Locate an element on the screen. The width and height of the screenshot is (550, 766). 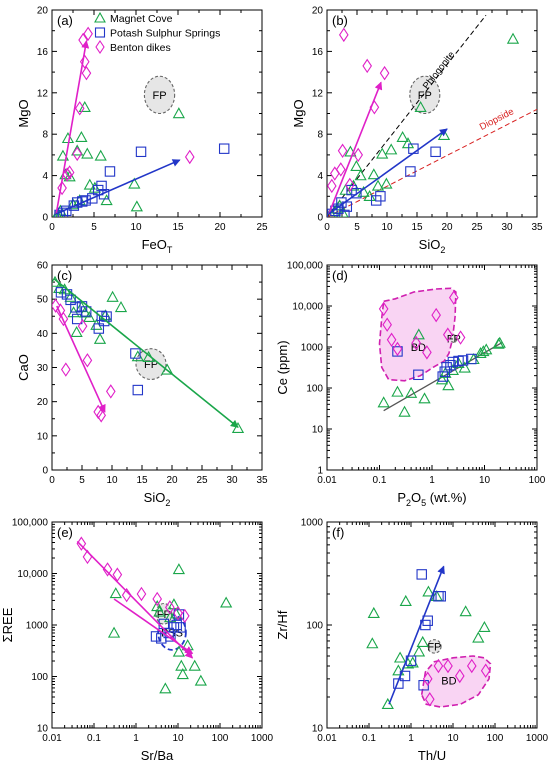
x-tick-label: 1000 is located at coordinates (262, 738).